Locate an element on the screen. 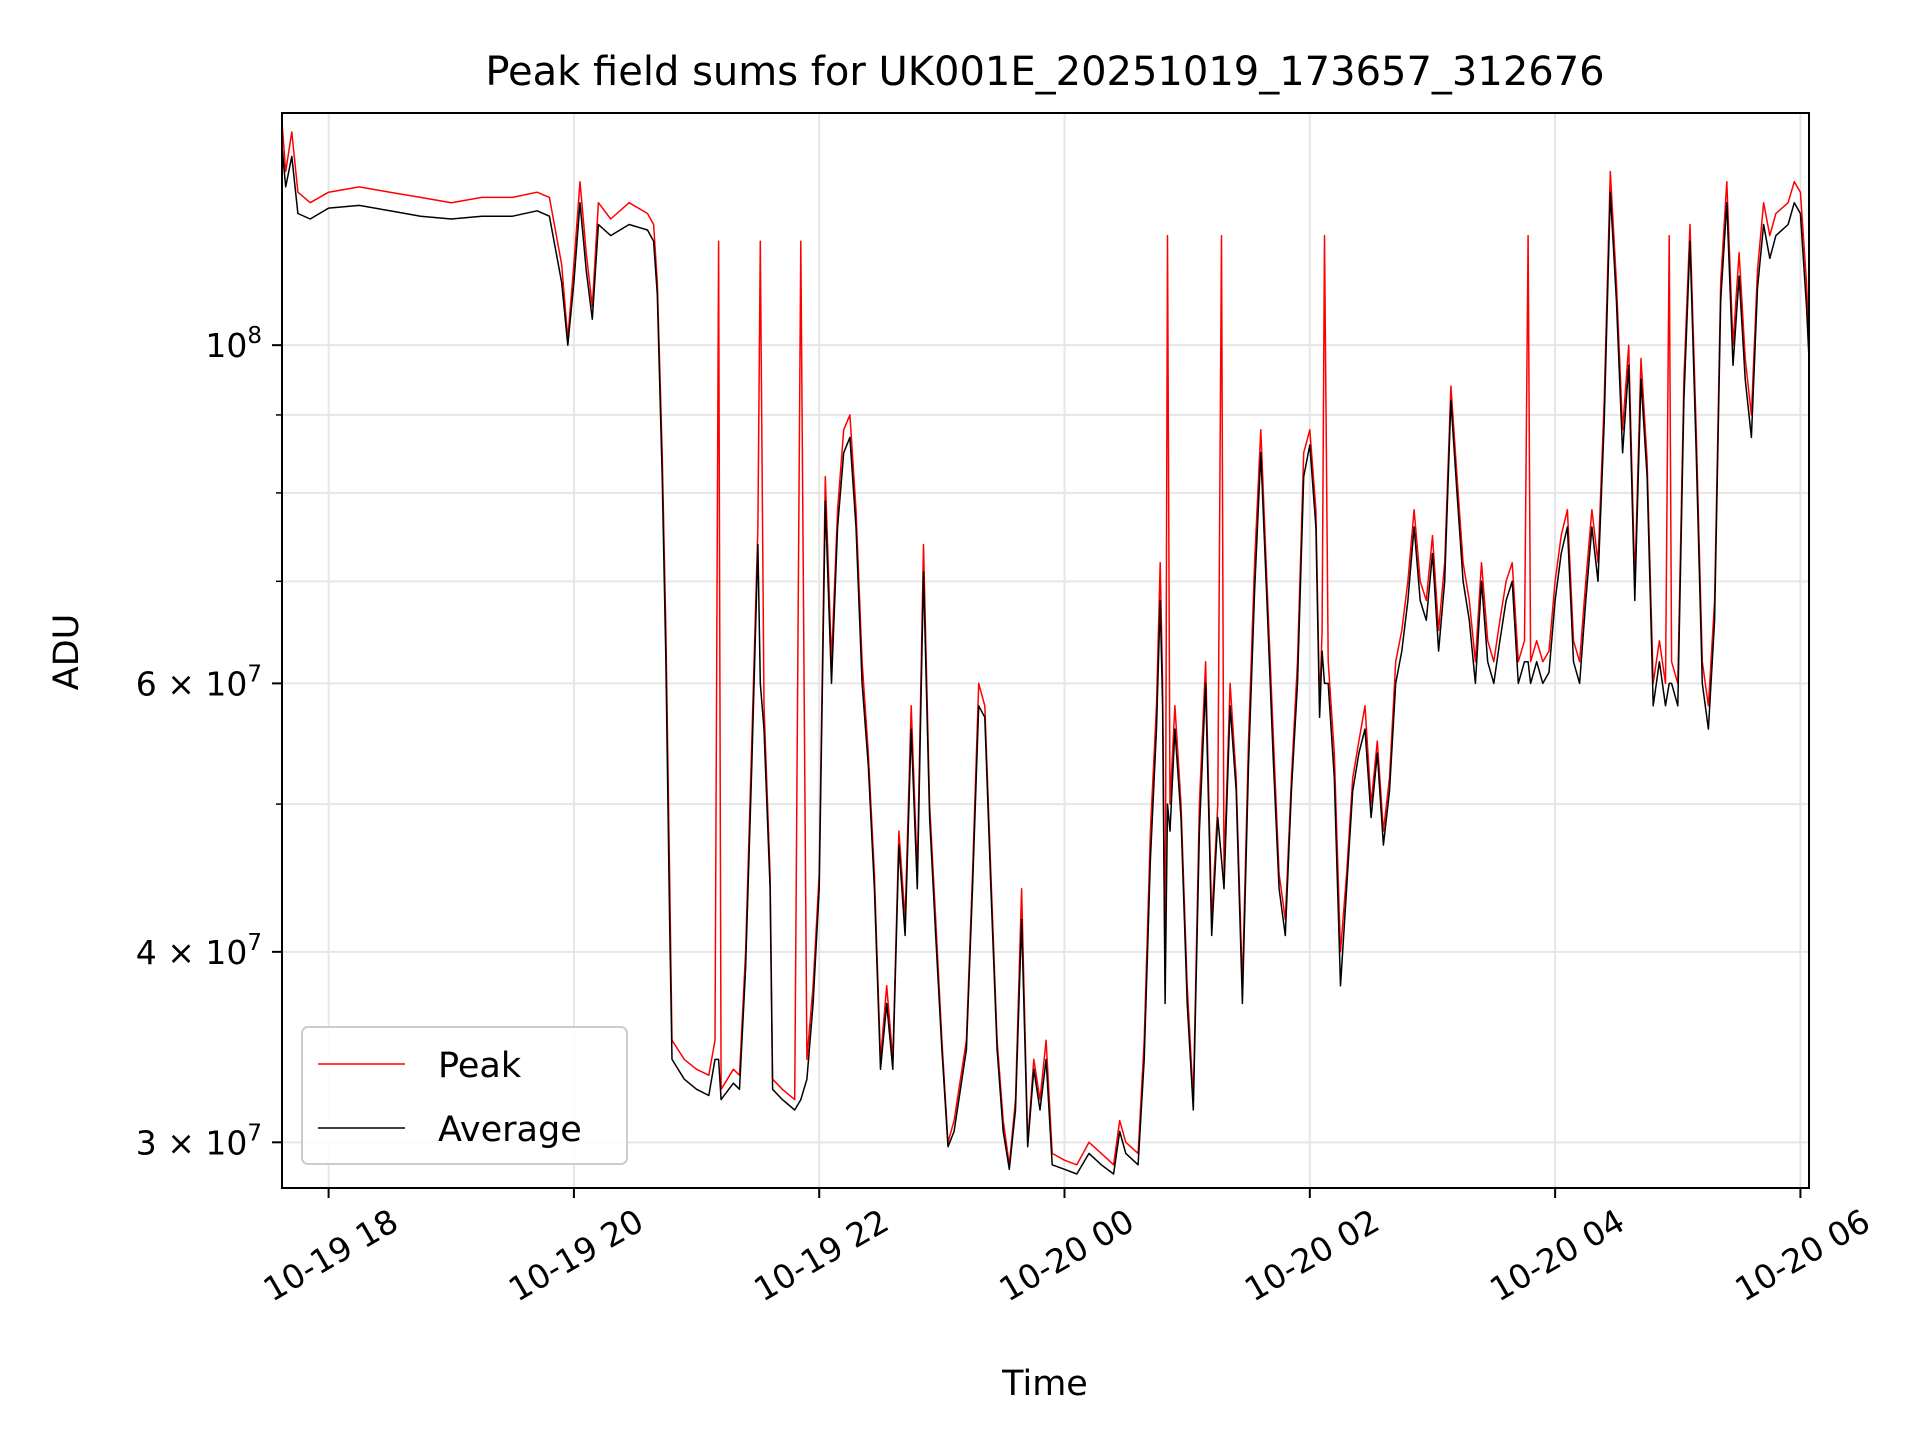  legend-box is located at coordinates (464, 1095).